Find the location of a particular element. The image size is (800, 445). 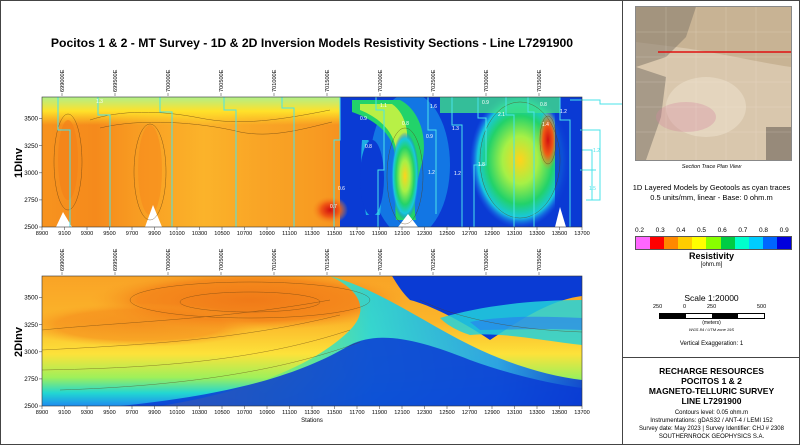

y-tick-label: 3250 is located at coordinates (31, 325).